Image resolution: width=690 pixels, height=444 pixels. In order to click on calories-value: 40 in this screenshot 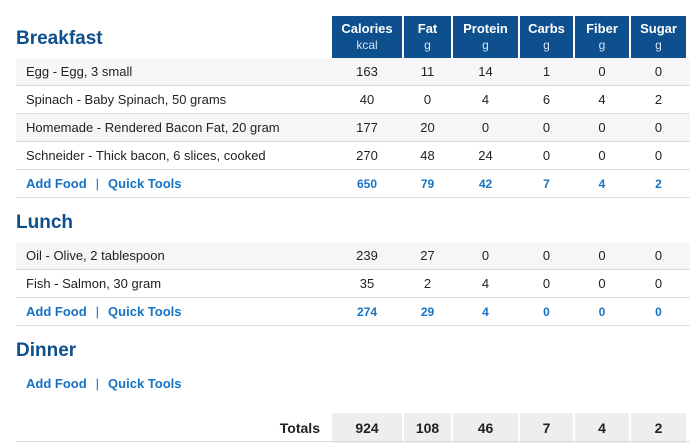, I will do `click(367, 99)`.